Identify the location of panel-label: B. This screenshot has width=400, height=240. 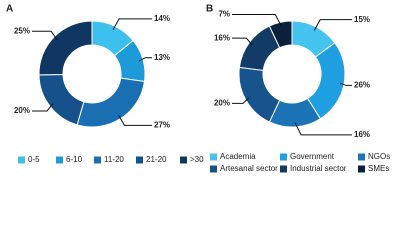
(209, 9).